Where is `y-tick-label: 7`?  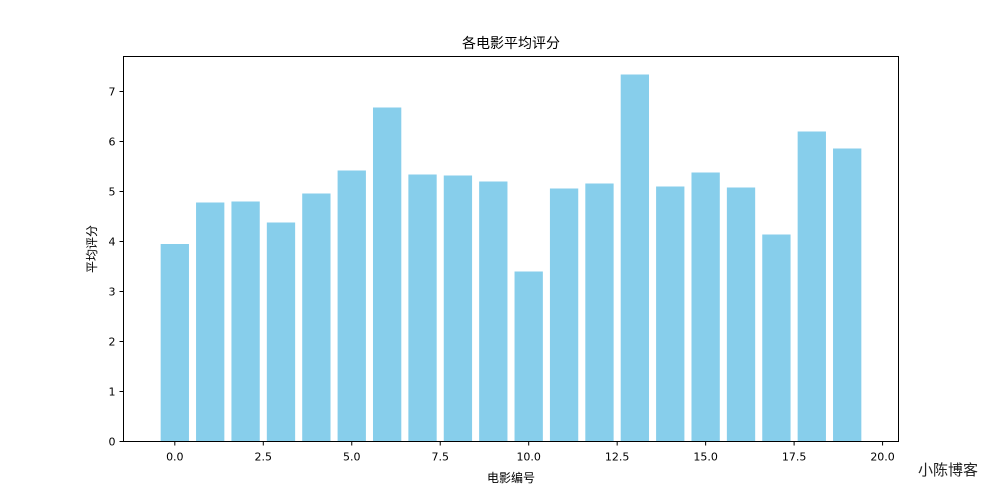
y-tick-label: 7 is located at coordinates (112, 92).